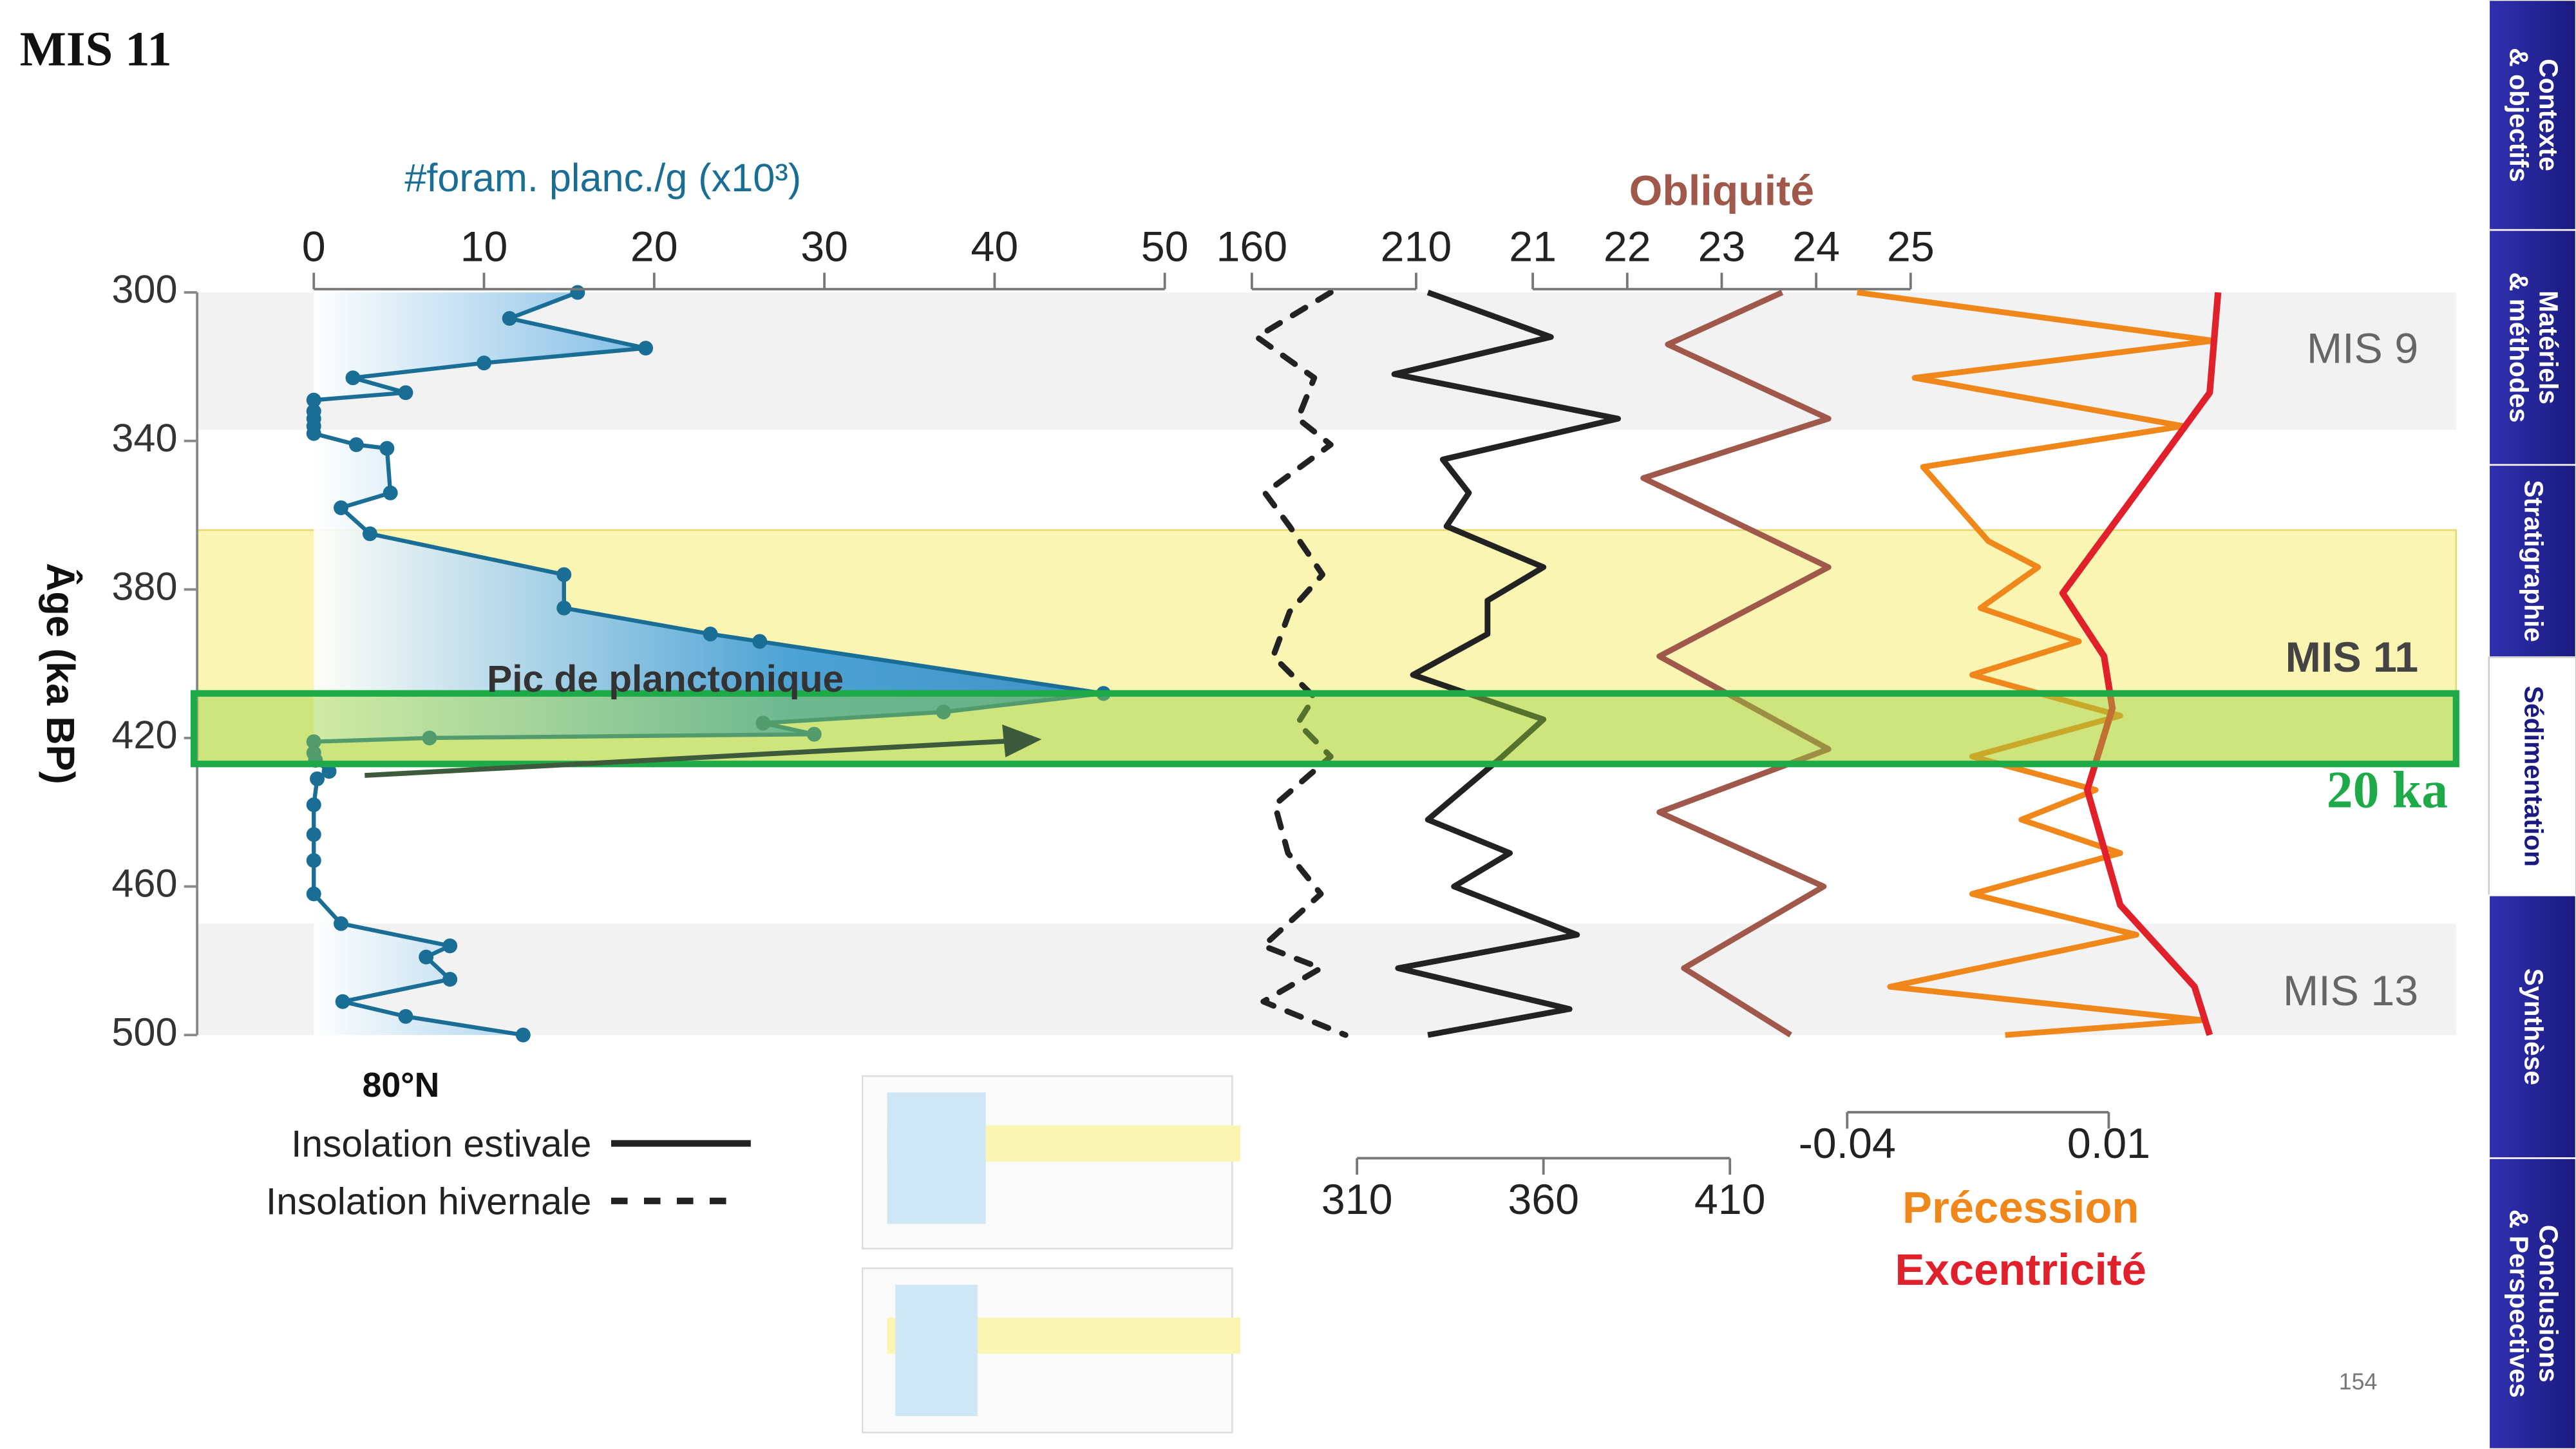  What do you see at coordinates (1847, 1144) in the screenshot?
I see `x-tick-label: -0.04` at bounding box center [1847, 1144].